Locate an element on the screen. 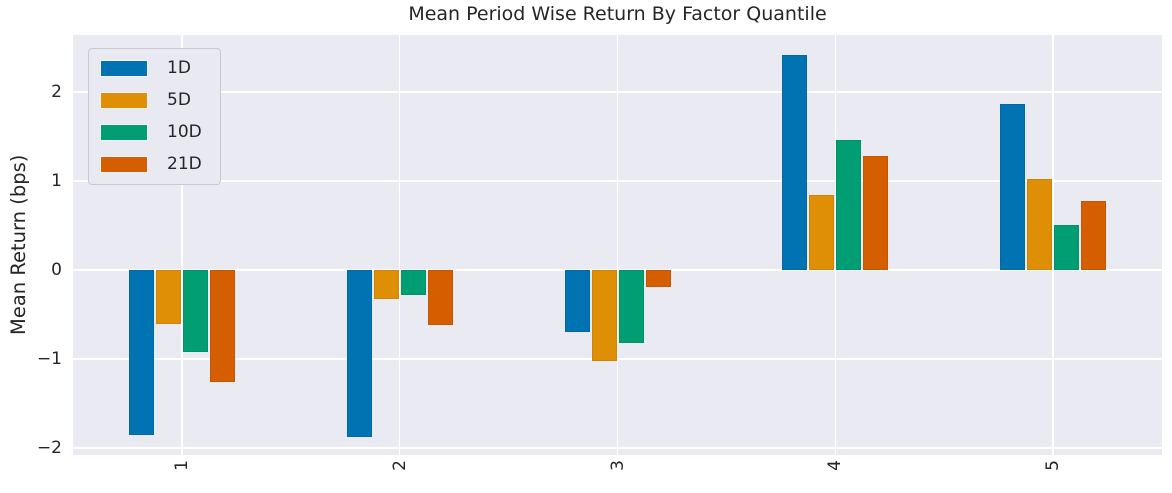 This screenshot has width=1172, height=493. bar-21d-q3 is located at coordinates (658, 278).